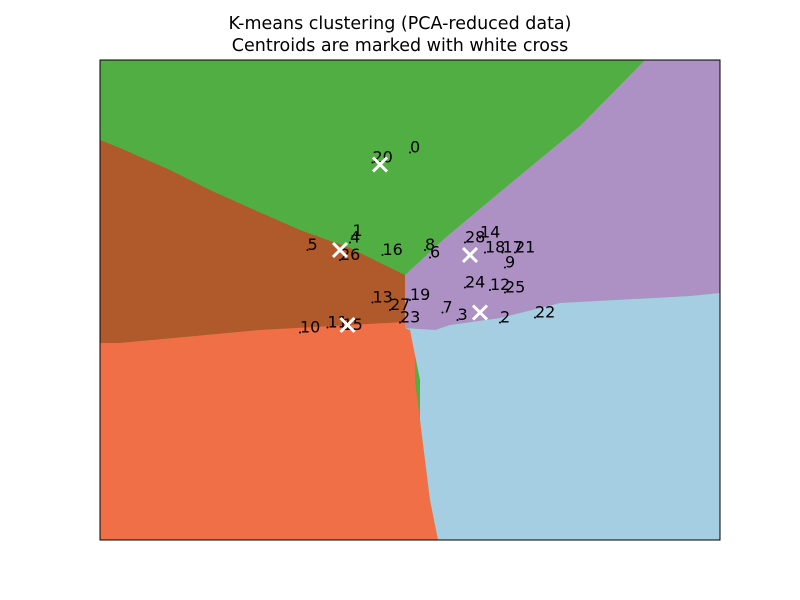 The height and width of the screenshot is (600, 800). What do you see at coordinates (505, 317) in the screenshot?
I see `point-label: 2` at bounding box center [505, 317].